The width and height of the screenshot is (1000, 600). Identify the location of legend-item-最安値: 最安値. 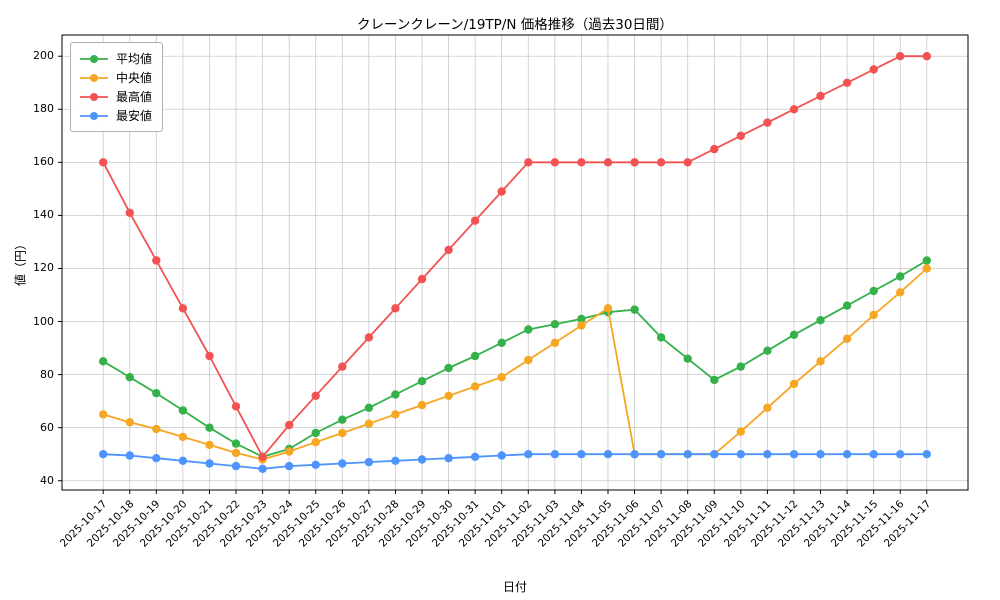
(115, 115).